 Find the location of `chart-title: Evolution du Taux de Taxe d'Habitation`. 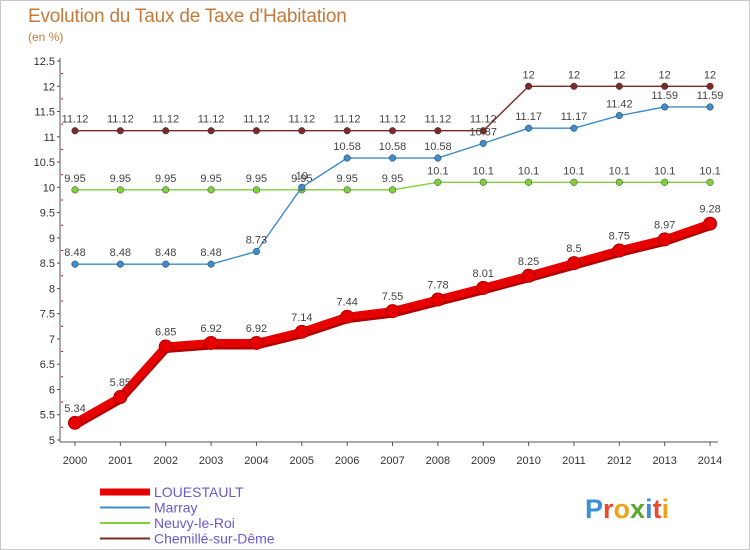

chart-title: Evolution du Taux de Taxe d'Habitation is located at coordinates (187, 16).